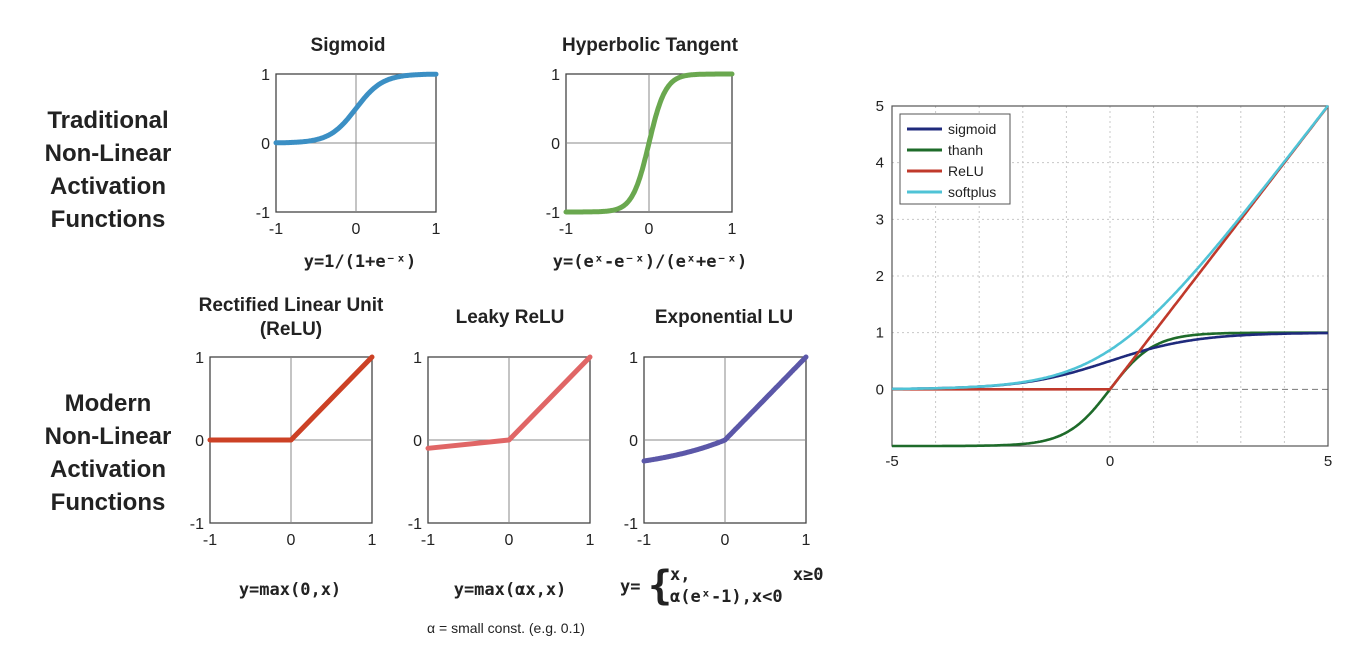  Describe the element at coordinates (108, 453) in the screenshot. I see `modern-row-label: Modern Non-Linear Activation Functions` at that location.